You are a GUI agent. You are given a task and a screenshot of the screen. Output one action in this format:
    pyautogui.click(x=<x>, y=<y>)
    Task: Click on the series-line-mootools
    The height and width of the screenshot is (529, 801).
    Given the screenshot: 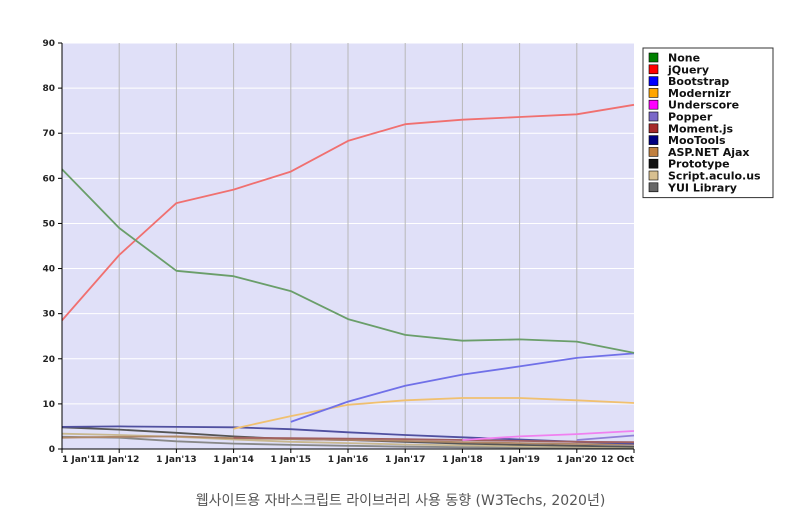 What is the action you would take?
    pyautogui.click(x=348, y=435)
    